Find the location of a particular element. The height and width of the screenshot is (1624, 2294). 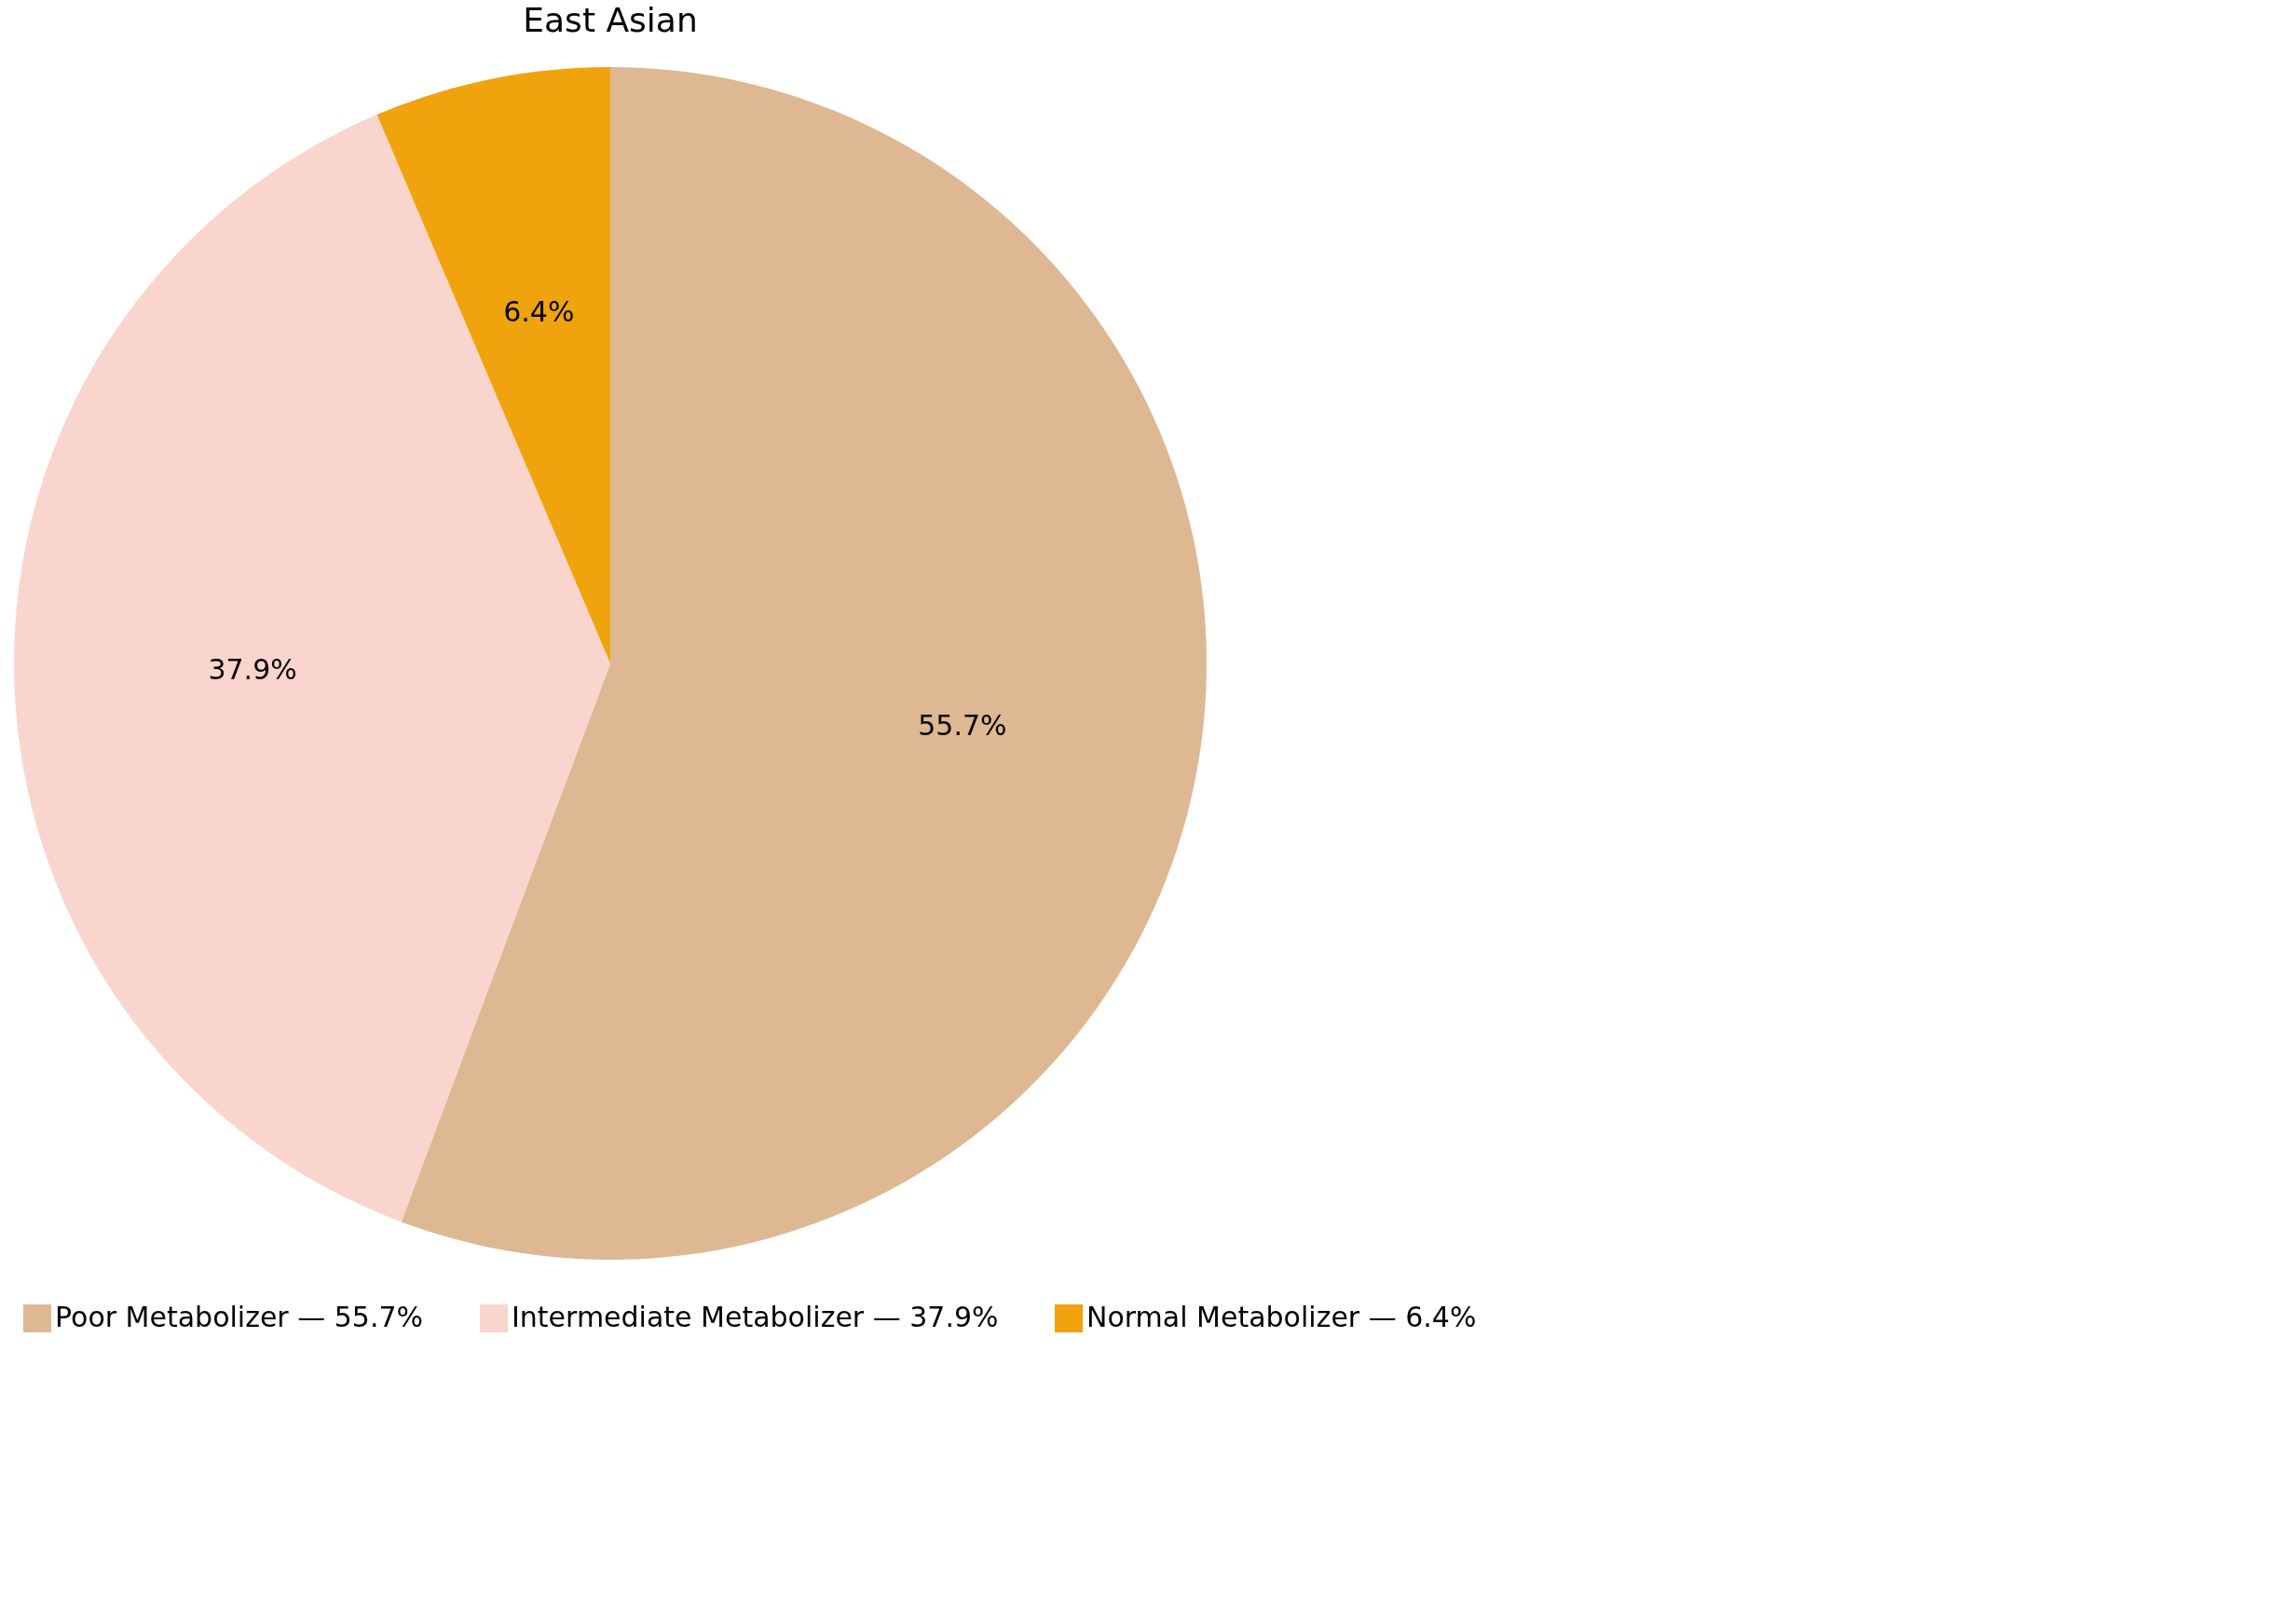

chart-title: East Asian is located at coordinates (610, 20).